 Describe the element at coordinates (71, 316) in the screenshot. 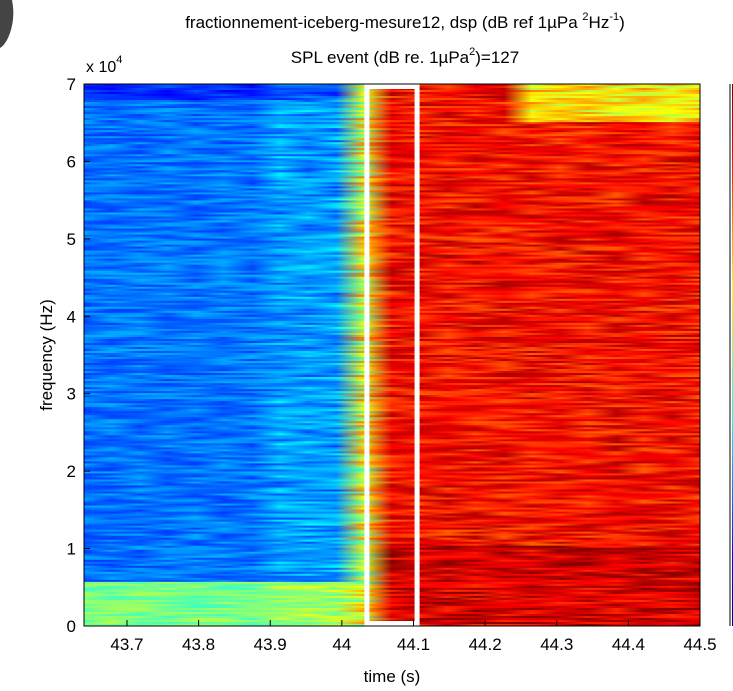

I see `y-tick-label: 4` at that location.